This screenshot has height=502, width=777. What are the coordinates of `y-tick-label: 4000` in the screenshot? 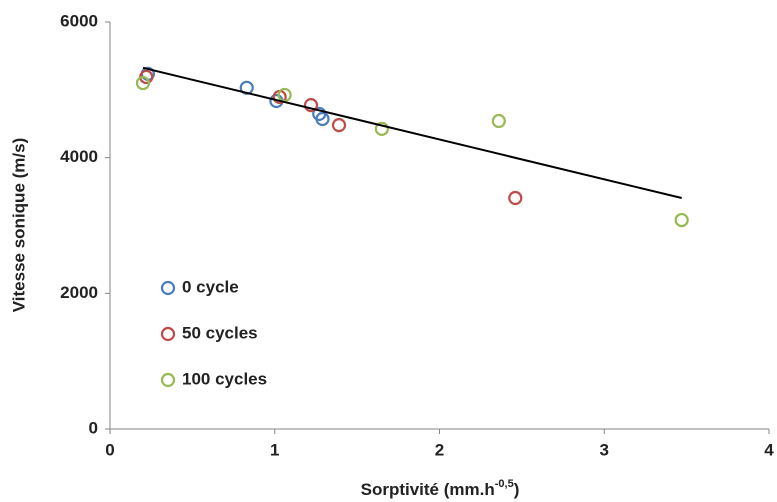 It's located at (79, 156).